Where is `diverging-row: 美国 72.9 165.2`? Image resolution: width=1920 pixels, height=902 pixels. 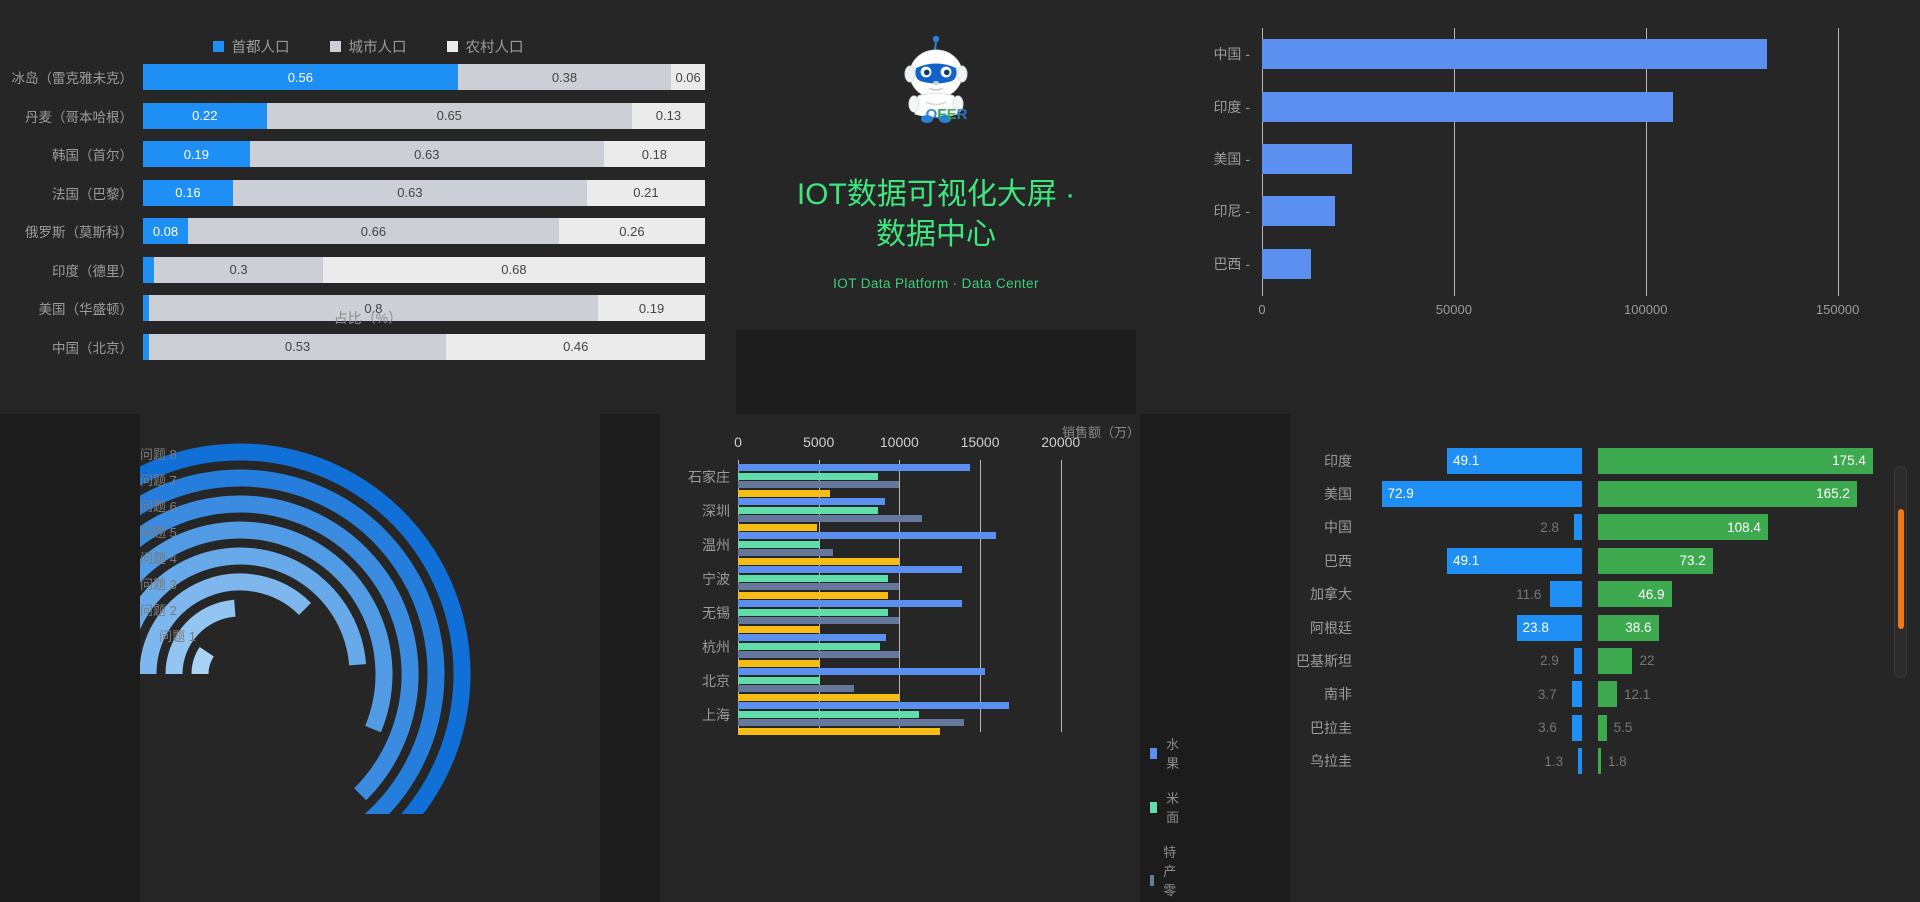 diverging-row: 美国 72.9 165.2 is located at coordinates (1605, 493).